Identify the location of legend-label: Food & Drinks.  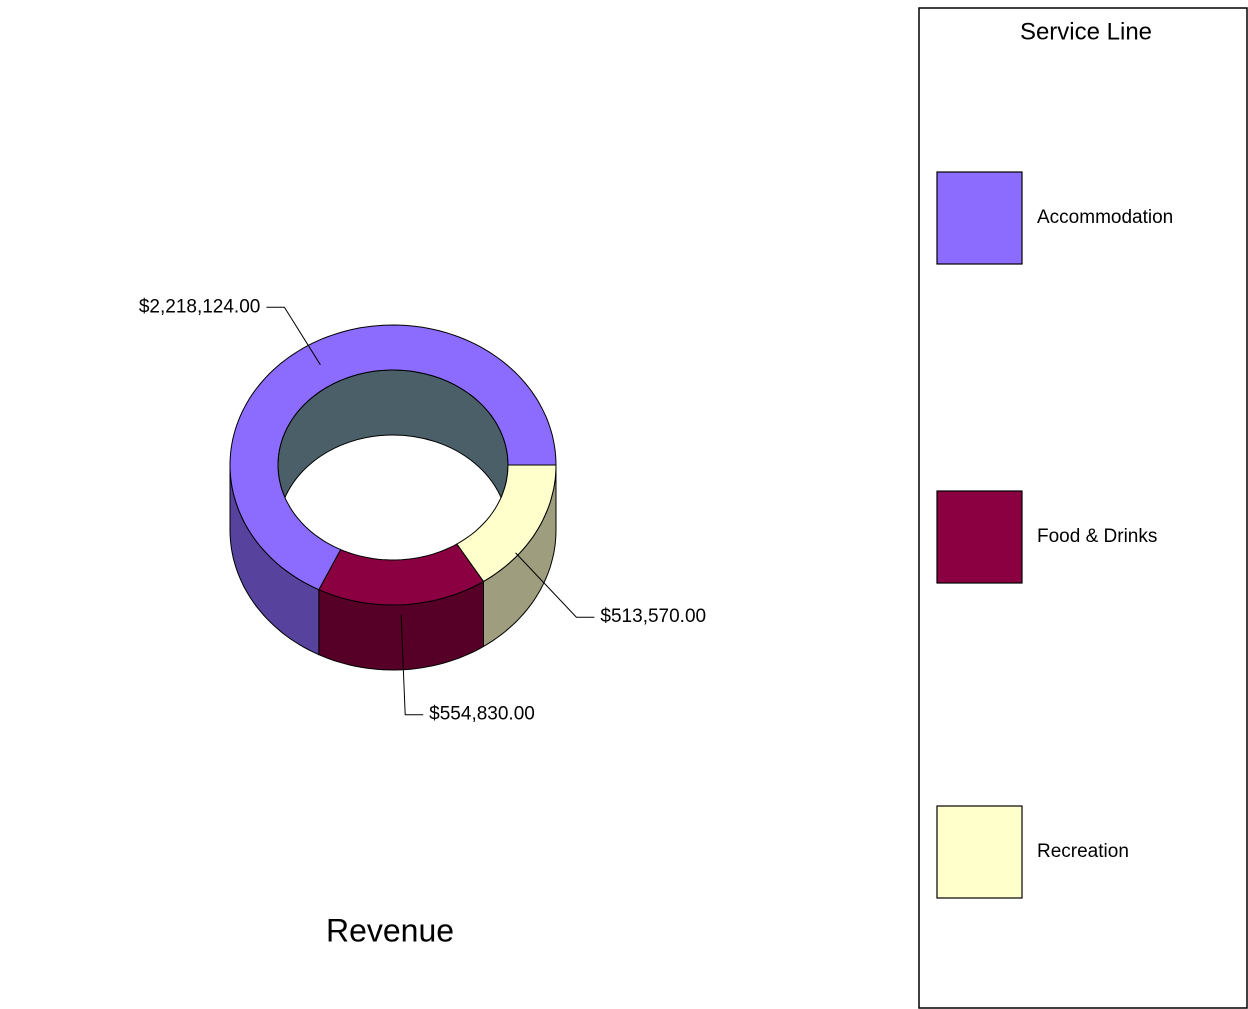
(1097, 536).